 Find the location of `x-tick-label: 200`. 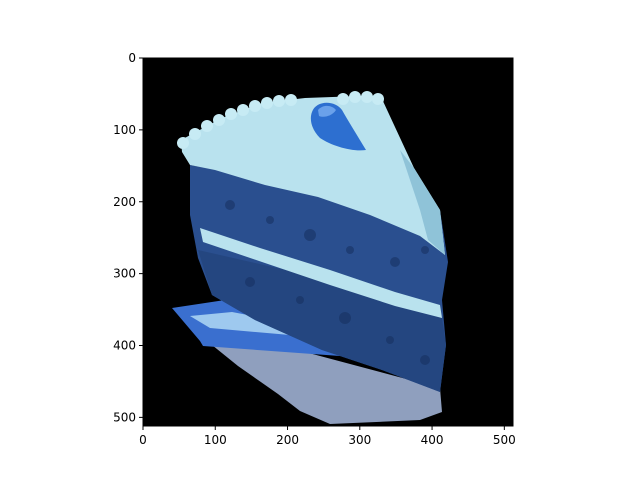

x-tick-label: 200 is located at coordinates (287, 440).